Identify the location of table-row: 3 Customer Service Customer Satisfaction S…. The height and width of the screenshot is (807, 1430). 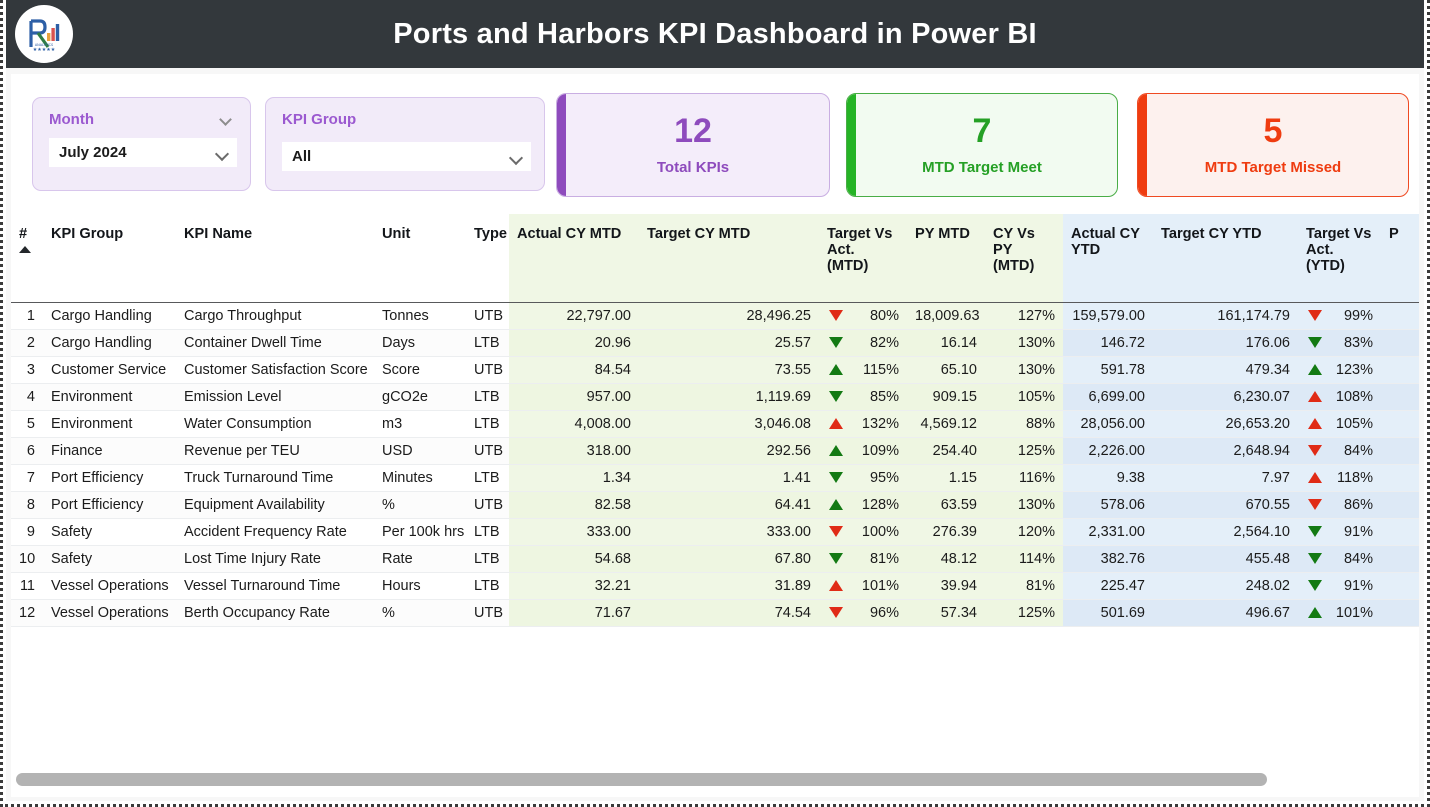
(715, 370).